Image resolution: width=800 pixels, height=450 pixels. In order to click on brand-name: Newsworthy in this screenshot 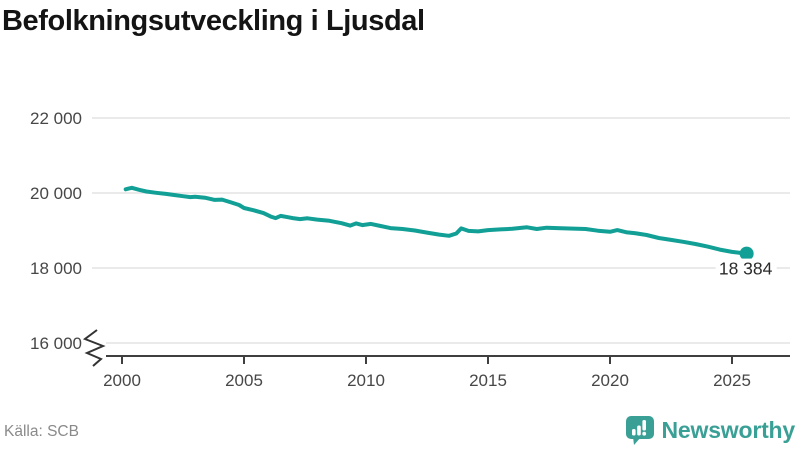, I will do `click(728, 430)`.